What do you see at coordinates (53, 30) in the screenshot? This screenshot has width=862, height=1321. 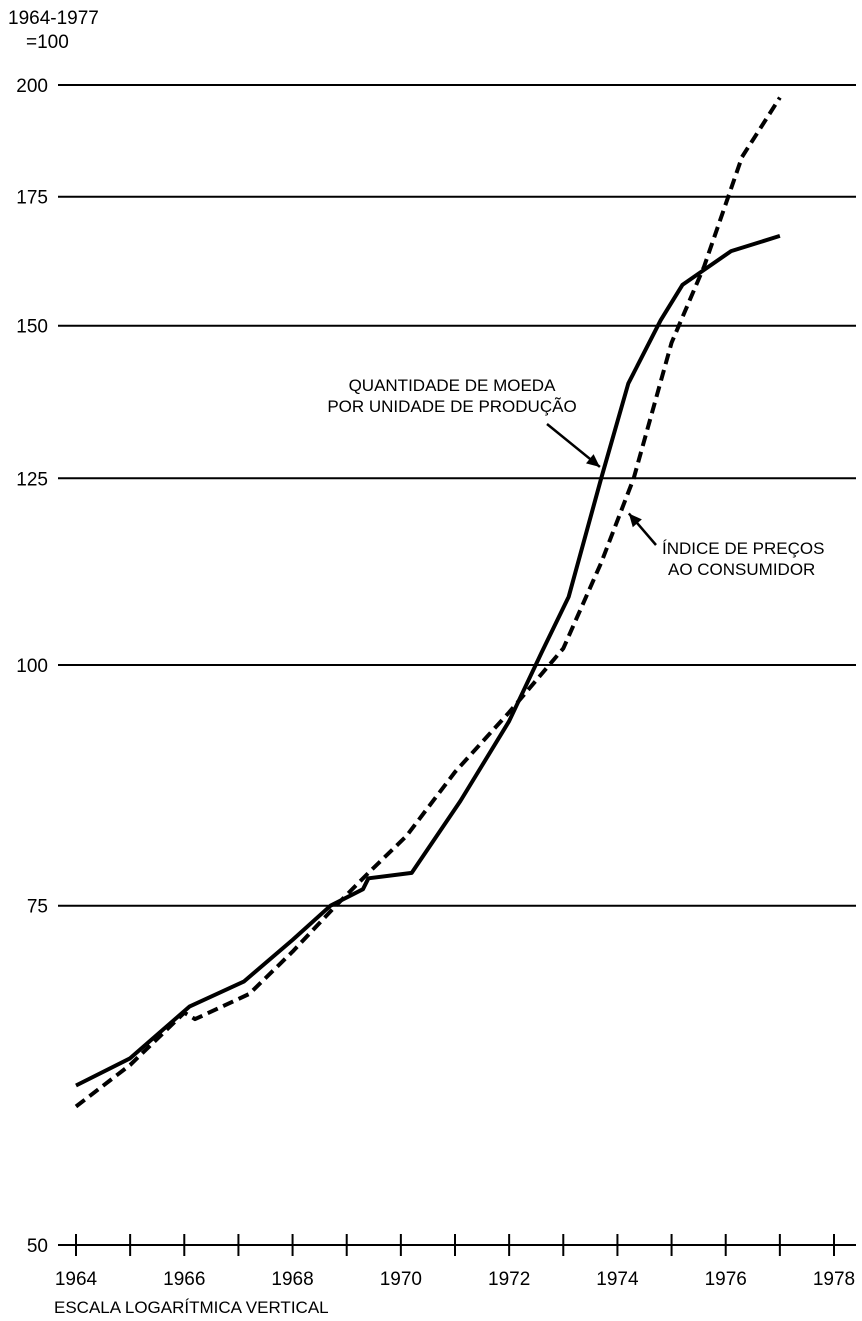 I see `y-axis-title: 1964-1977 =100` at bounding box center [53, 30].